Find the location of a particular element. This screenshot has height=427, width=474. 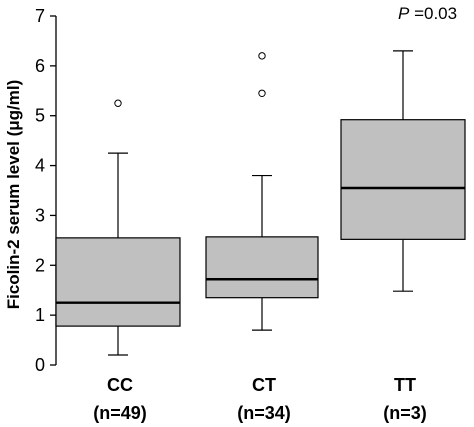

p-symbol: P is located at coordinates (404, 13).